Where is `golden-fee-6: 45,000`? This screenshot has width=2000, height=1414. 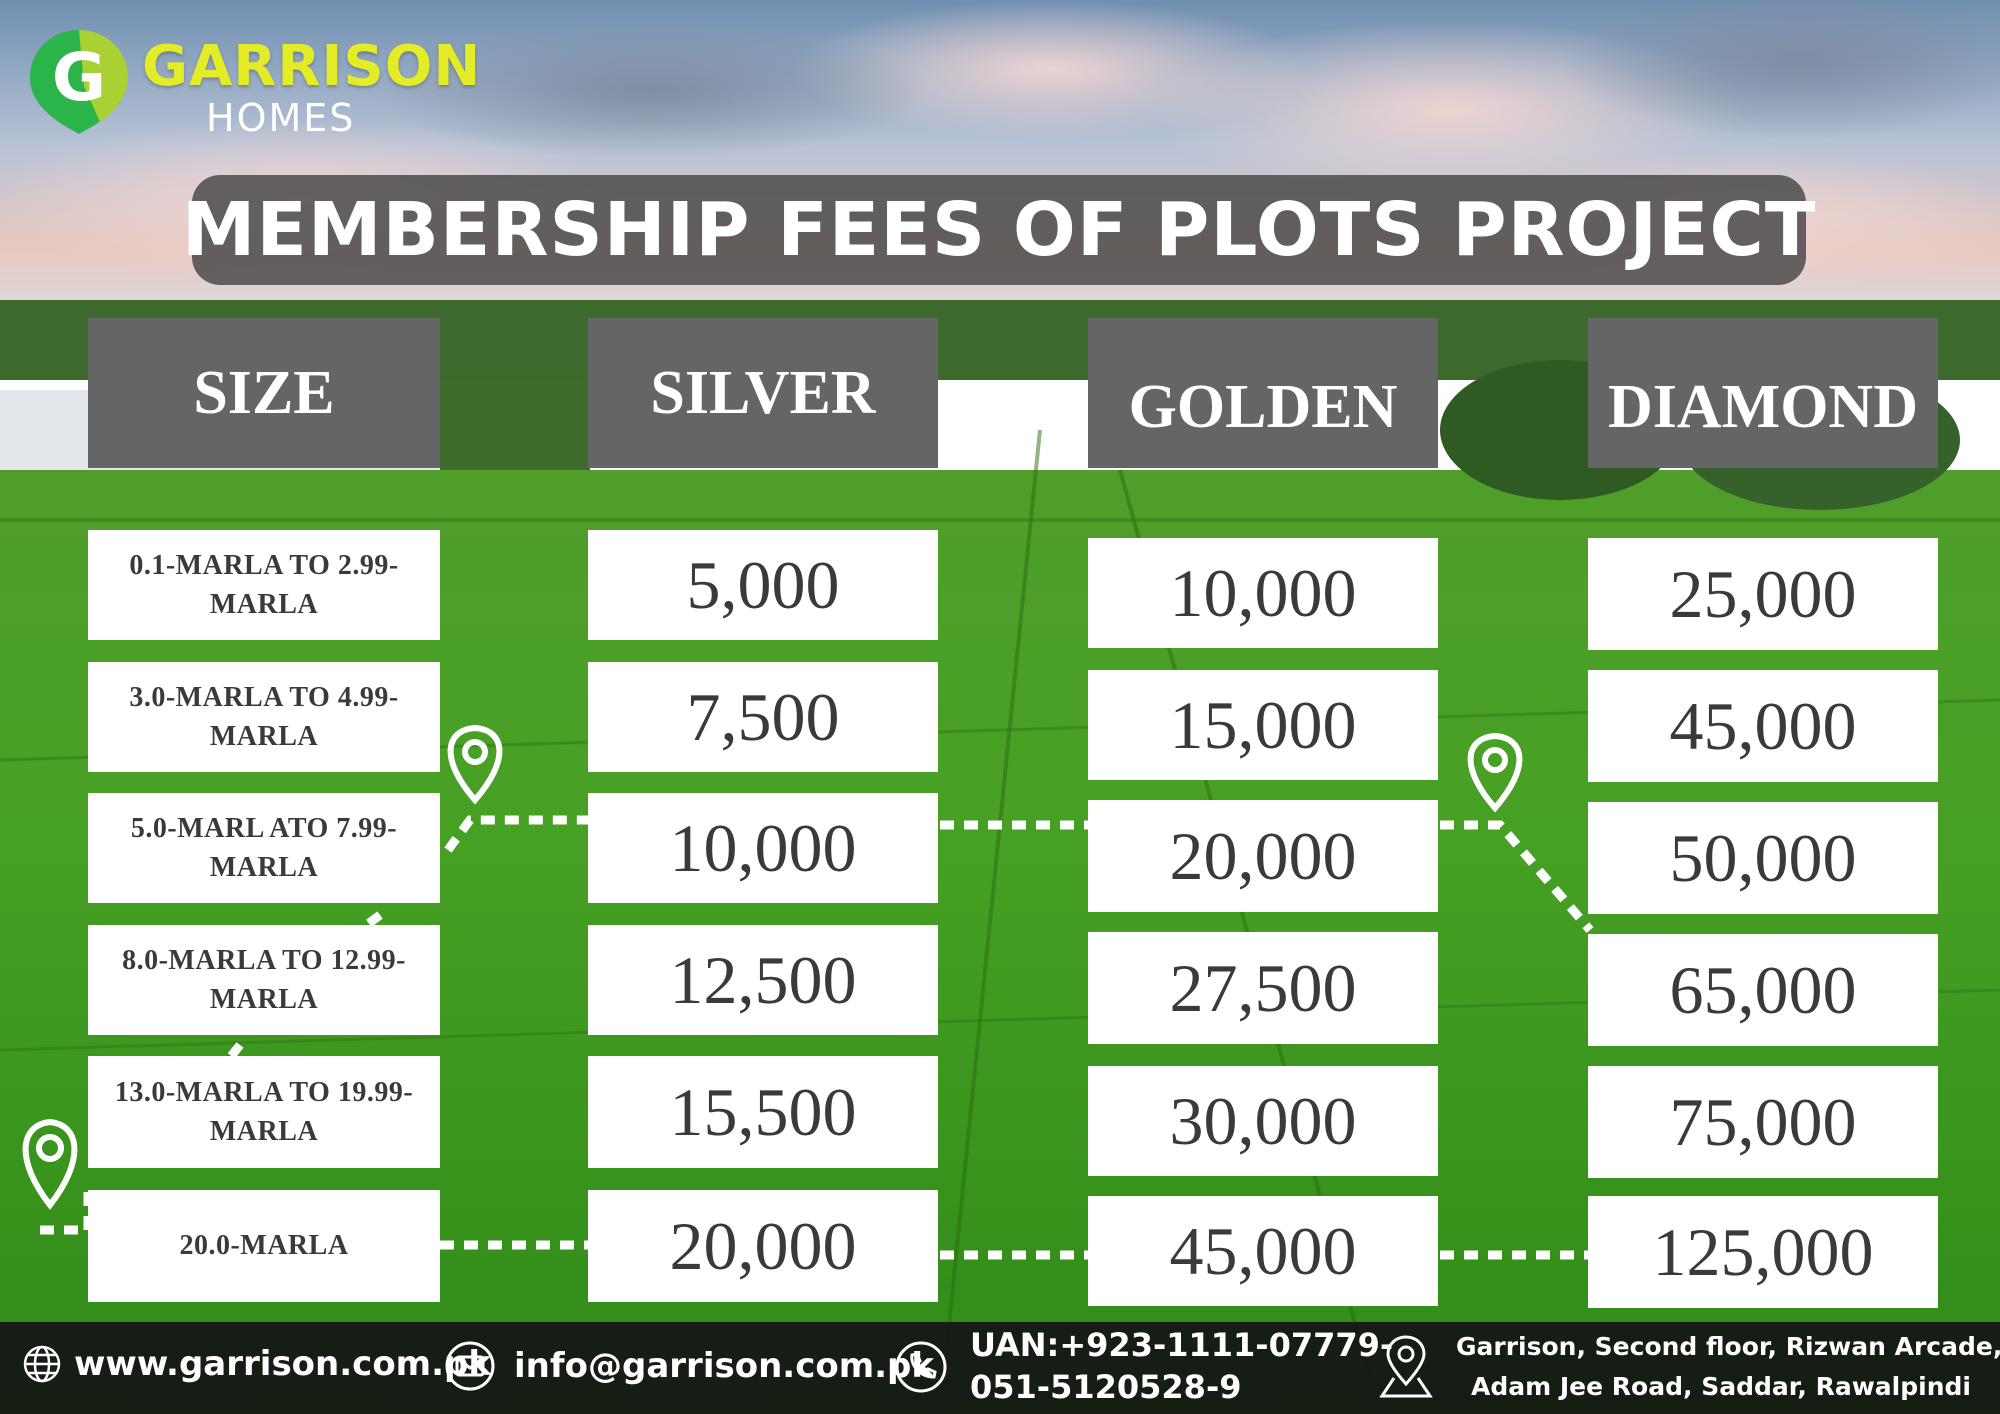 golden-fee-6: 45,000 is located at coordinates (1263, 1251).